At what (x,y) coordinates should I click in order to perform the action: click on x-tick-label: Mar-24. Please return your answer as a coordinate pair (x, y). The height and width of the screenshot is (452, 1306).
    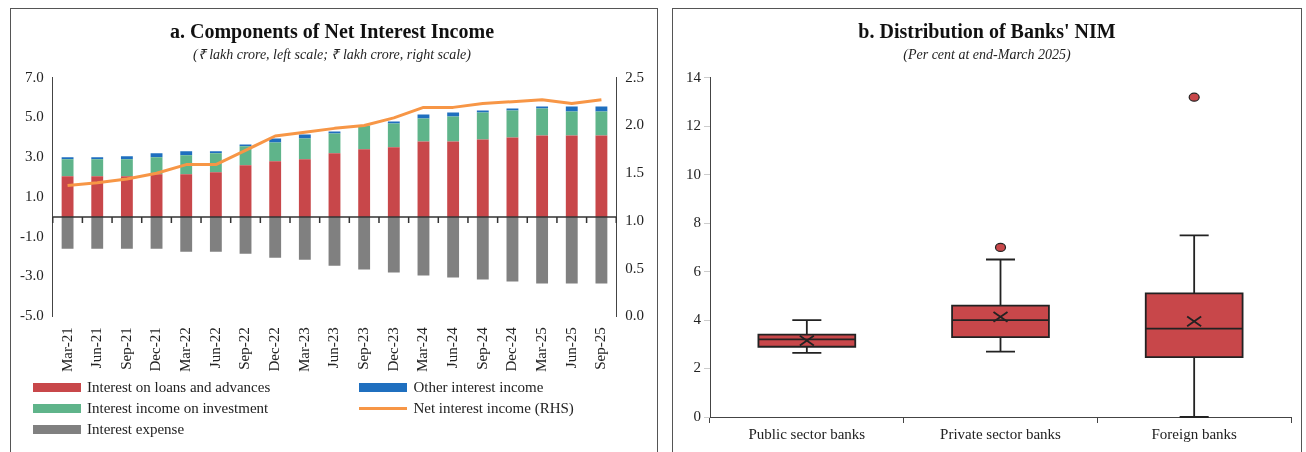
    Looking at the image, I should click on (422, 349).